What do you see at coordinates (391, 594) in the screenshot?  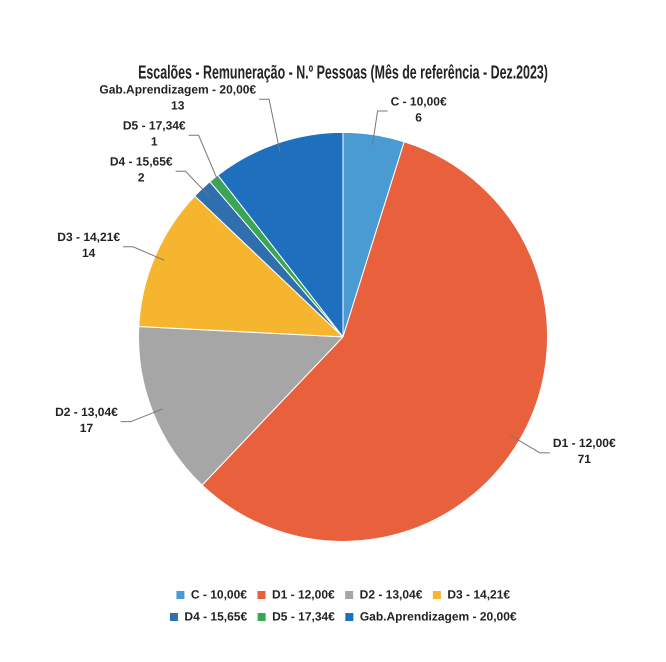 I see `legend-label: D2 - 13,04€` at bounding box center [391, 594].